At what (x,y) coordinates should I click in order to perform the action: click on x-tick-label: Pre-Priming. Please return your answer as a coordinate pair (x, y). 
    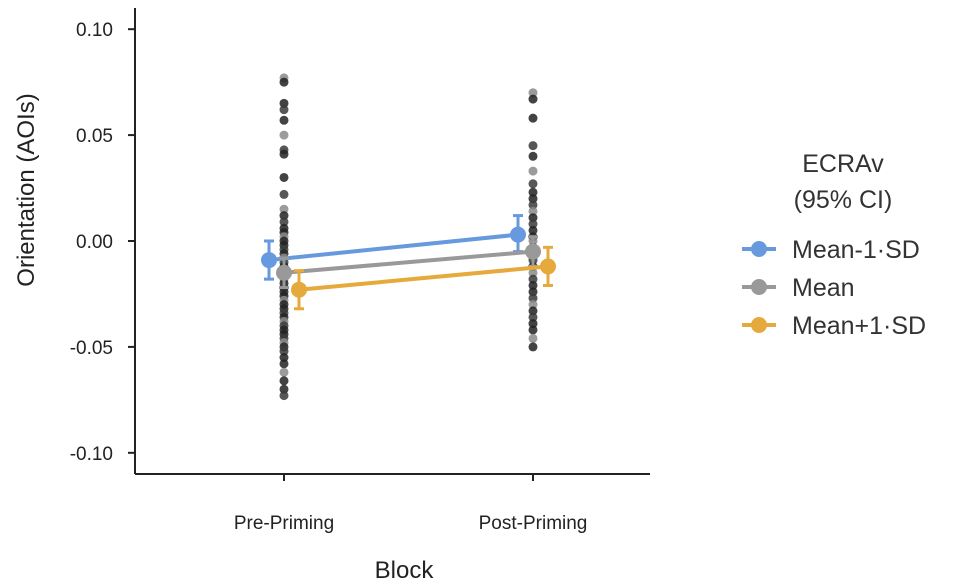
    Looking at the image, I should click on (284, 523).